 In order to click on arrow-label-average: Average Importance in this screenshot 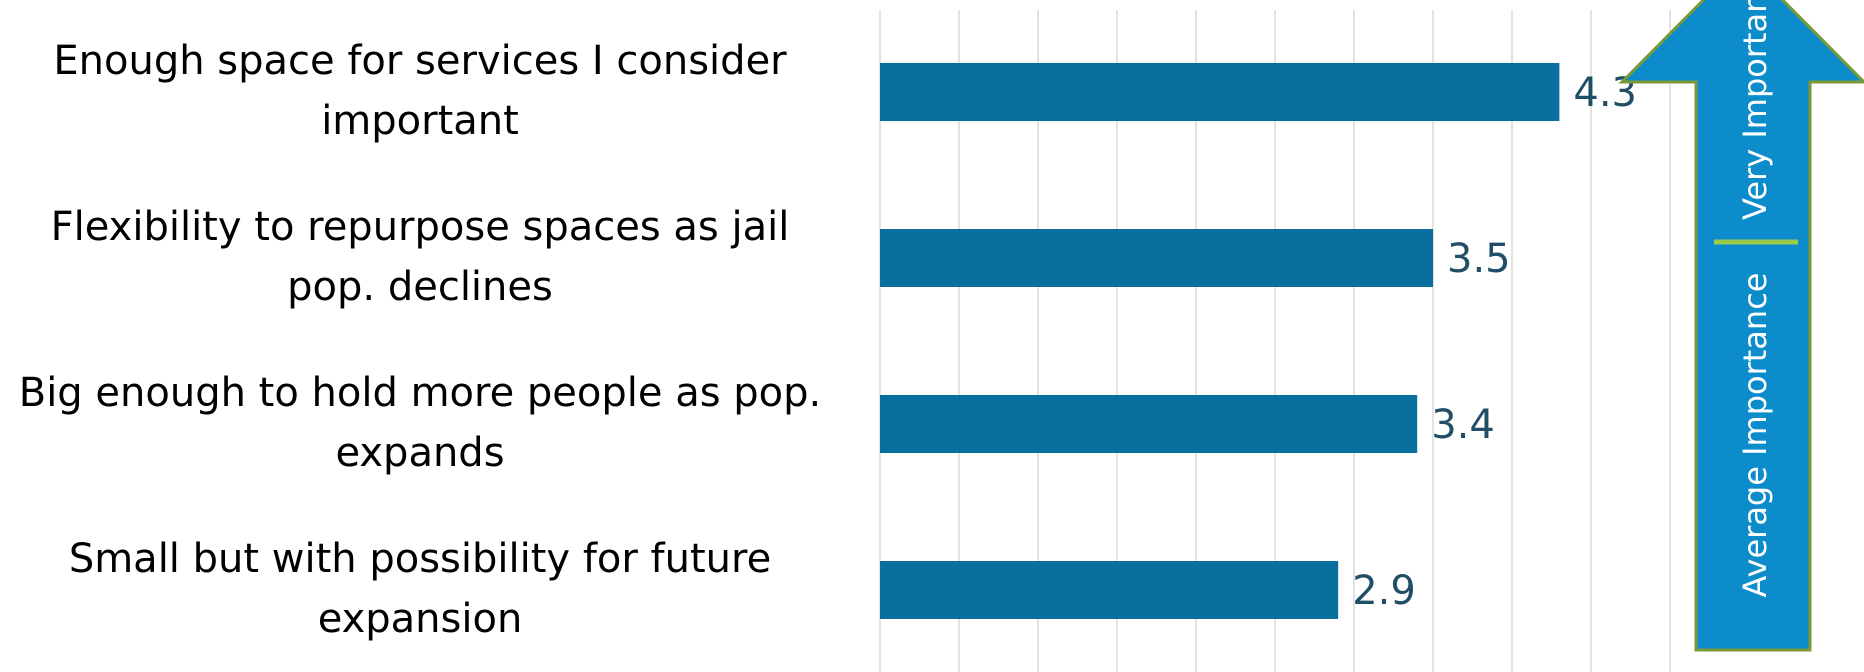, I will do `click(1755, 435)`.